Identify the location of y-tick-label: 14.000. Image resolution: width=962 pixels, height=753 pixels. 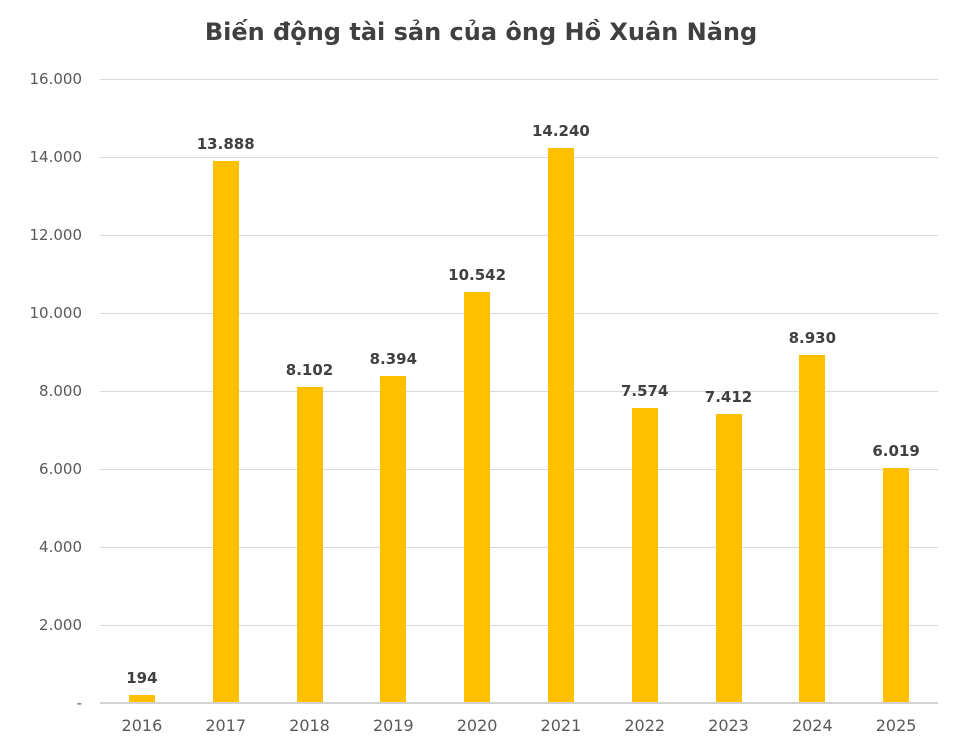
(56, 157).